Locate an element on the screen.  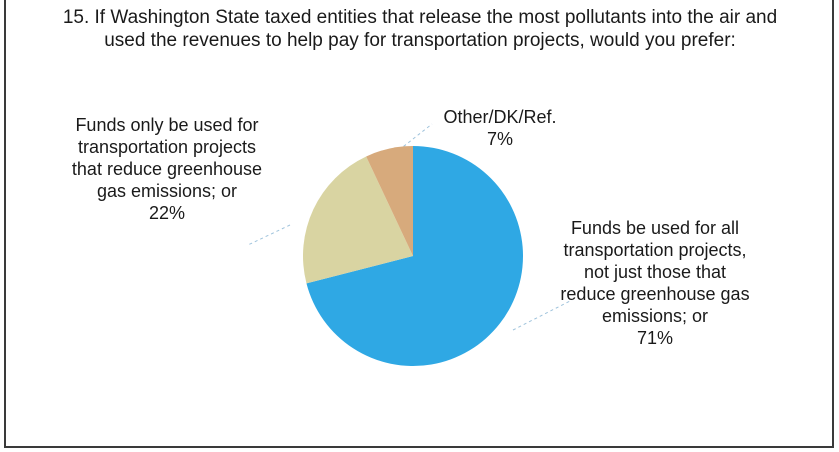
pie-slice-all-projects is located at coordinates (415, 256).